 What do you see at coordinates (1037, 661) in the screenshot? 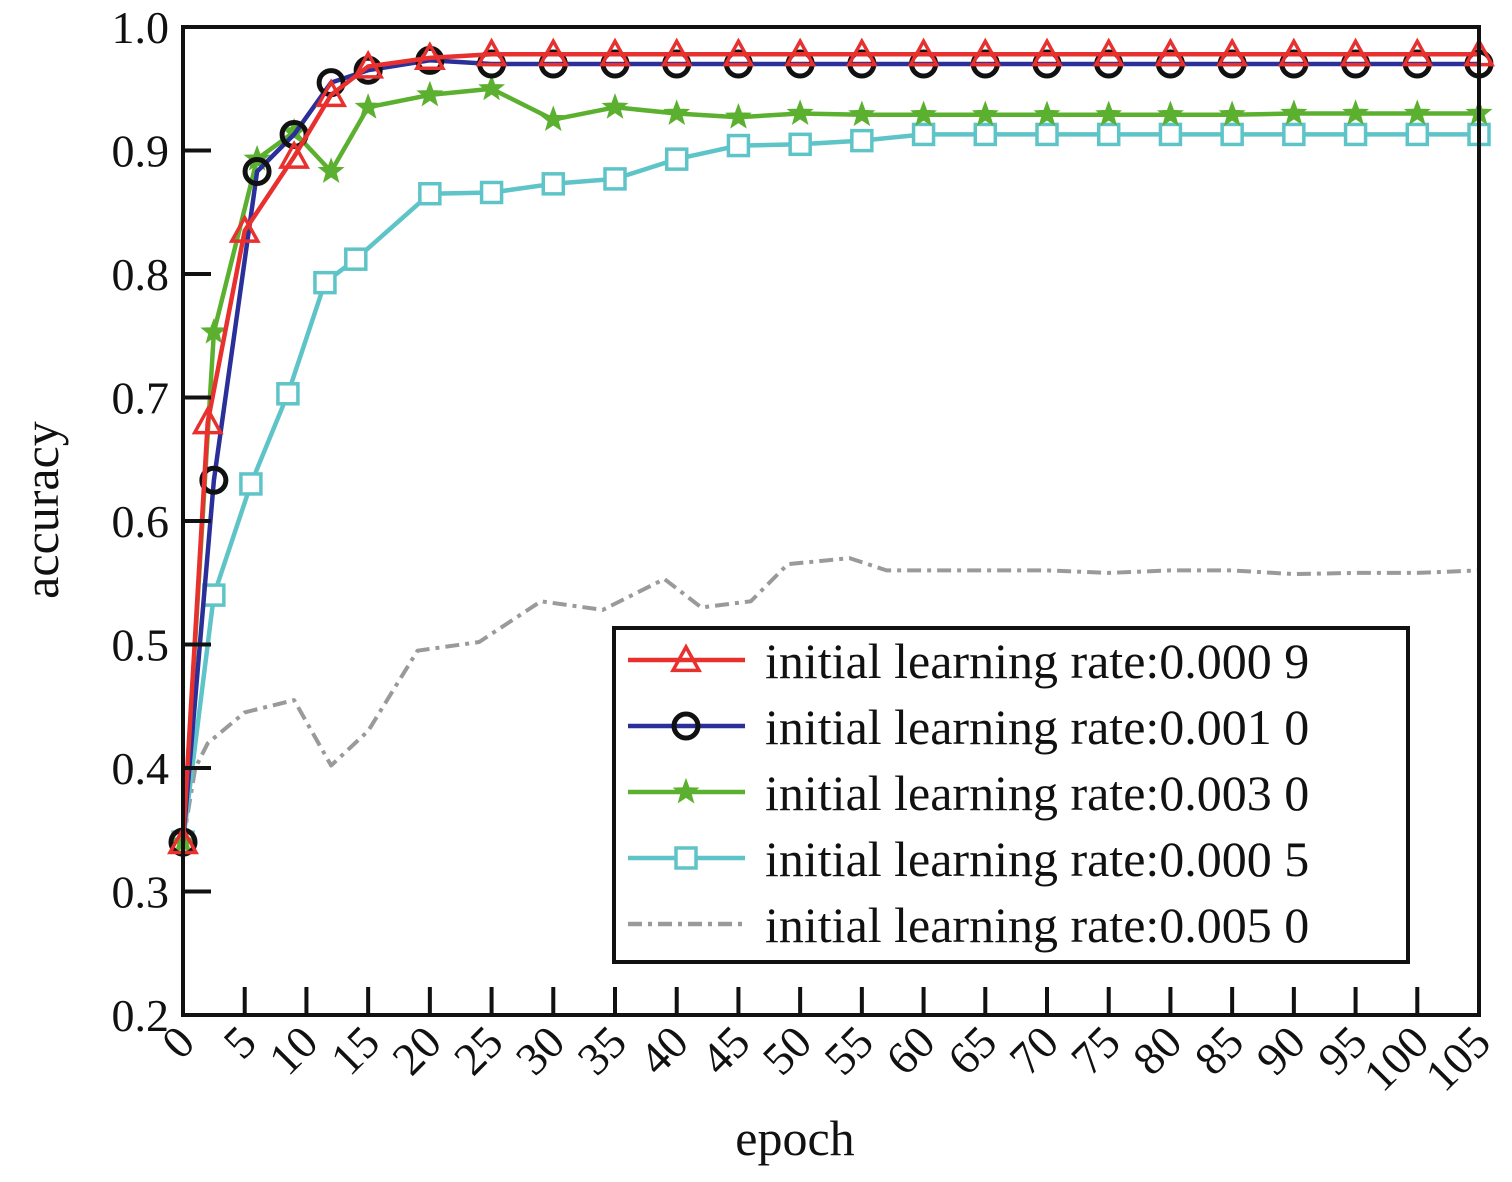
I see `legend-label: initial learning rate:0.000 9` at bounding box center [1037, 661].